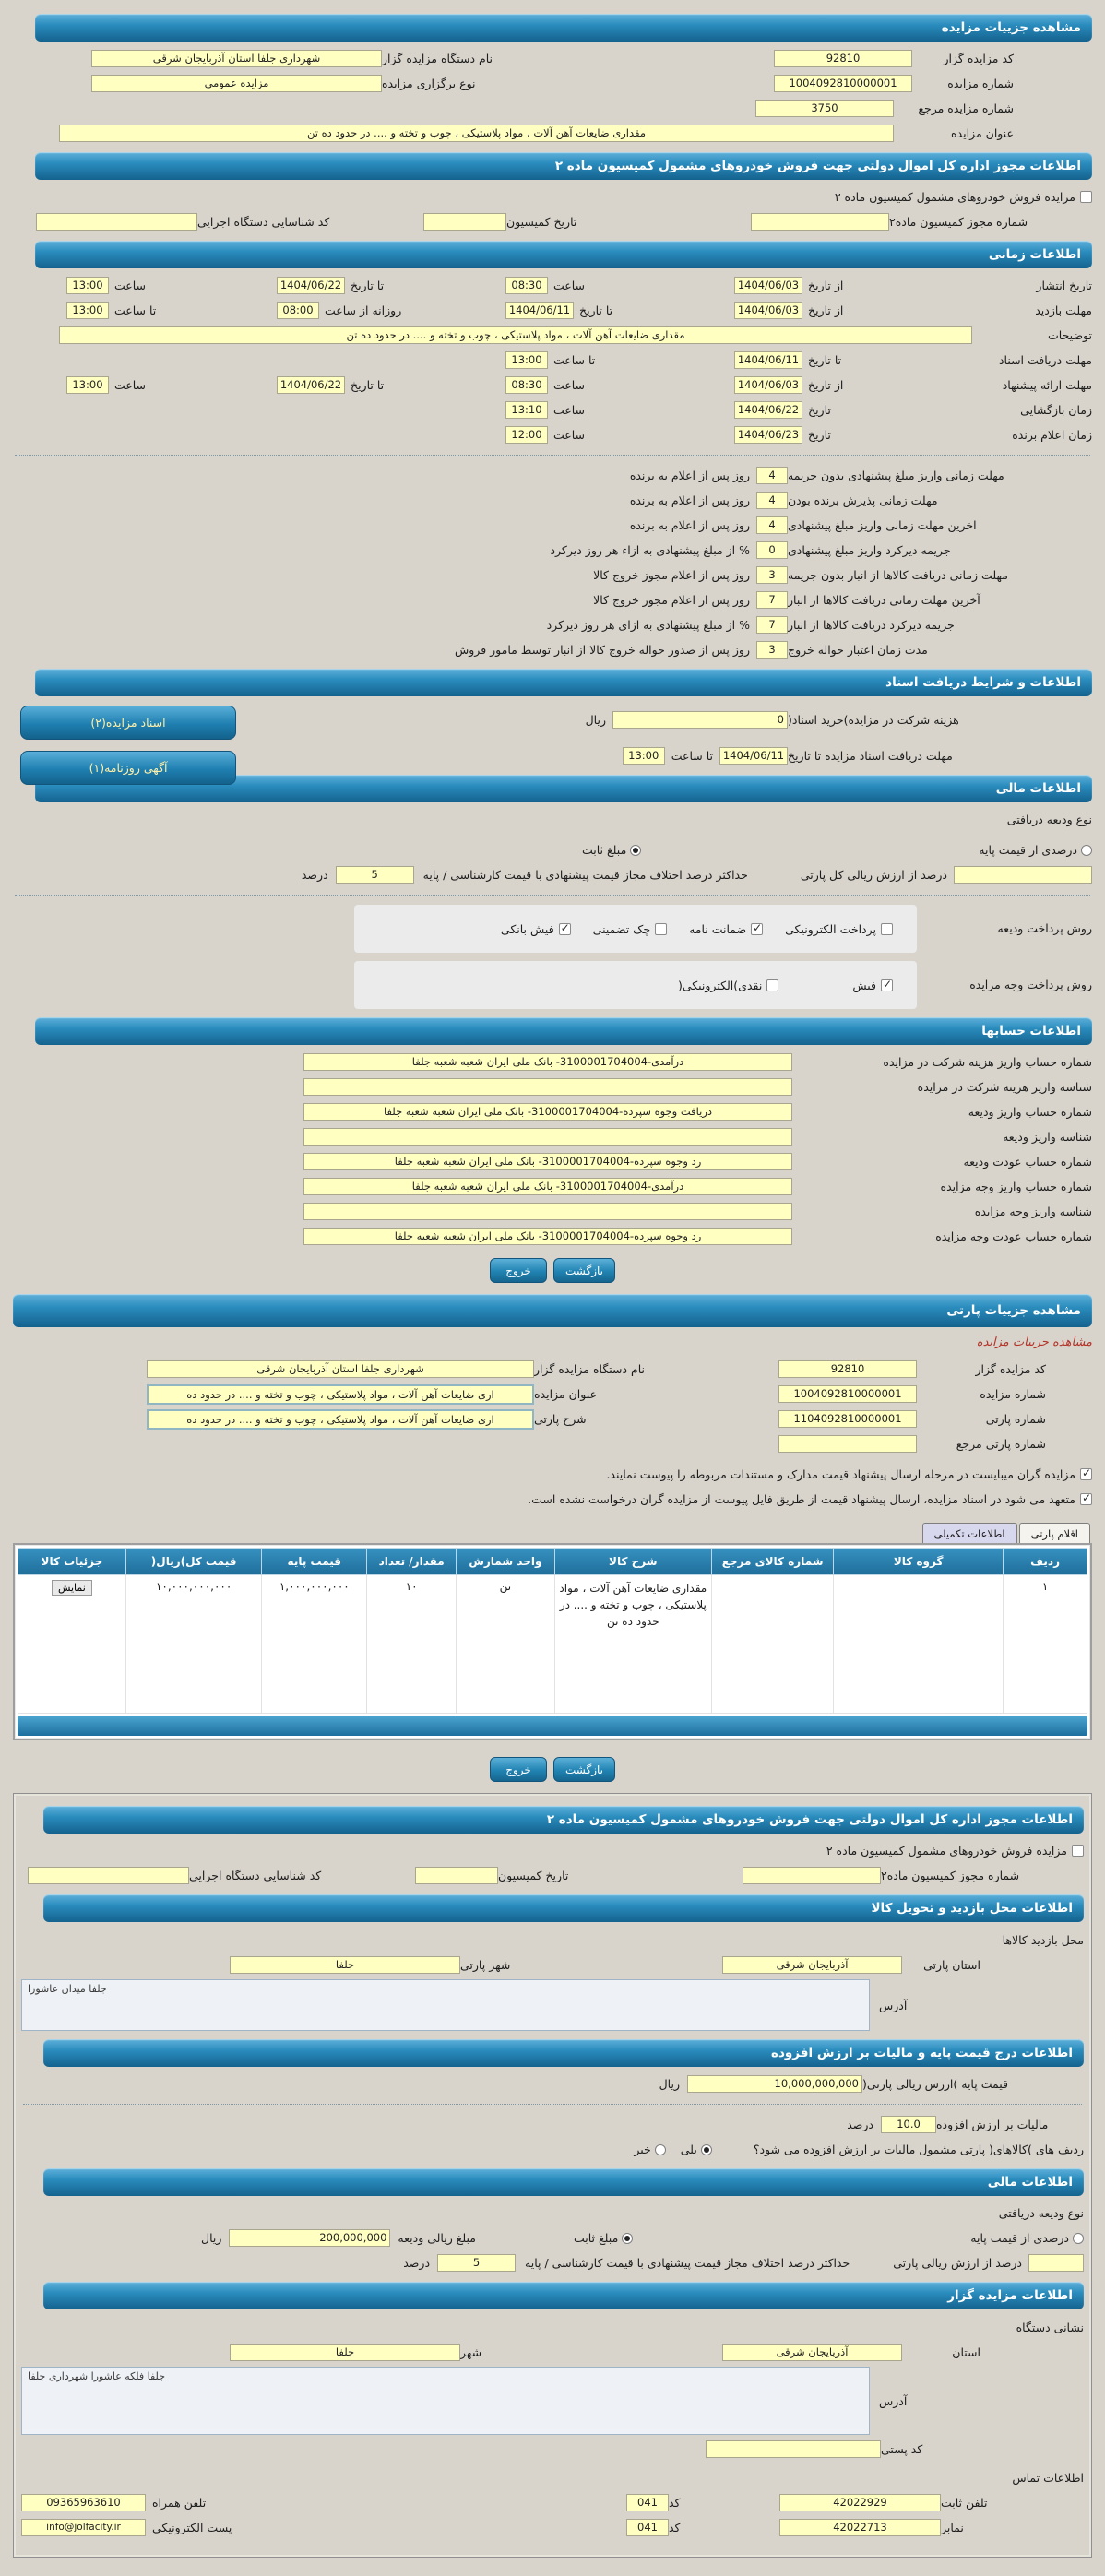  What do you see at coordinates (643, 756) in the screenshot?
I see `doc-deadline-hour-field: 13:00` at bounding box center [643, 756].